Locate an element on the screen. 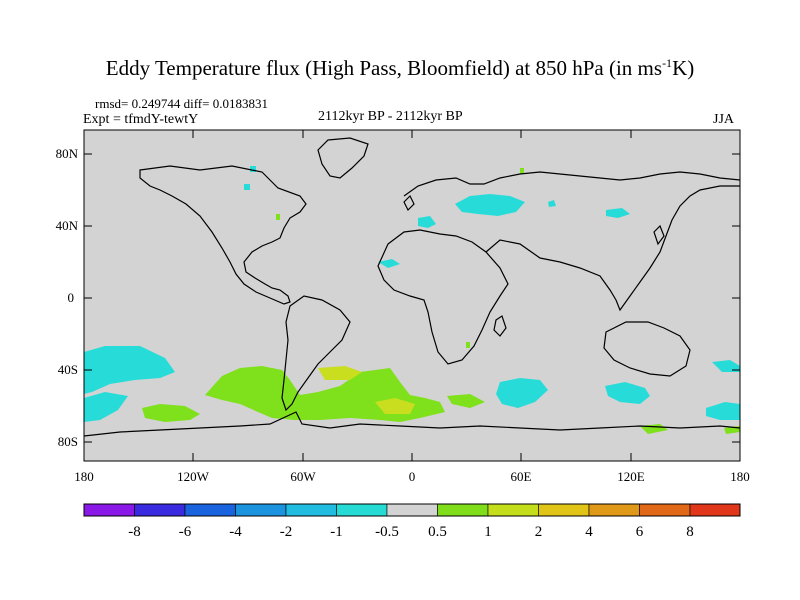  aqua-patch-far-sw is located at coordinates (106, 407).